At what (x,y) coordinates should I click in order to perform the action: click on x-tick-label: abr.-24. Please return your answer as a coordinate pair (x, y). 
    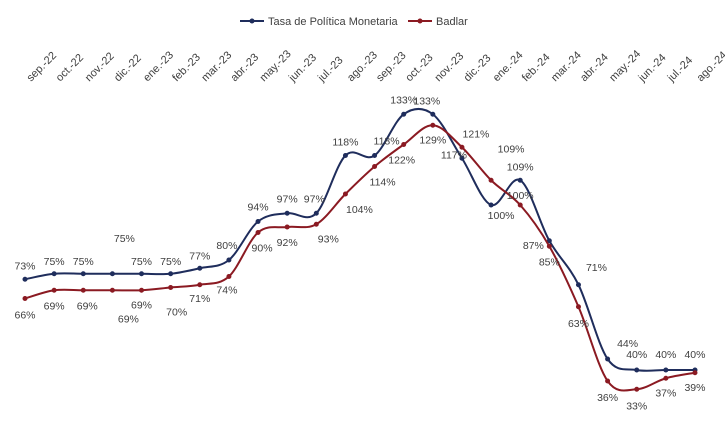
    Looking at the image, I should click on (594, 67).